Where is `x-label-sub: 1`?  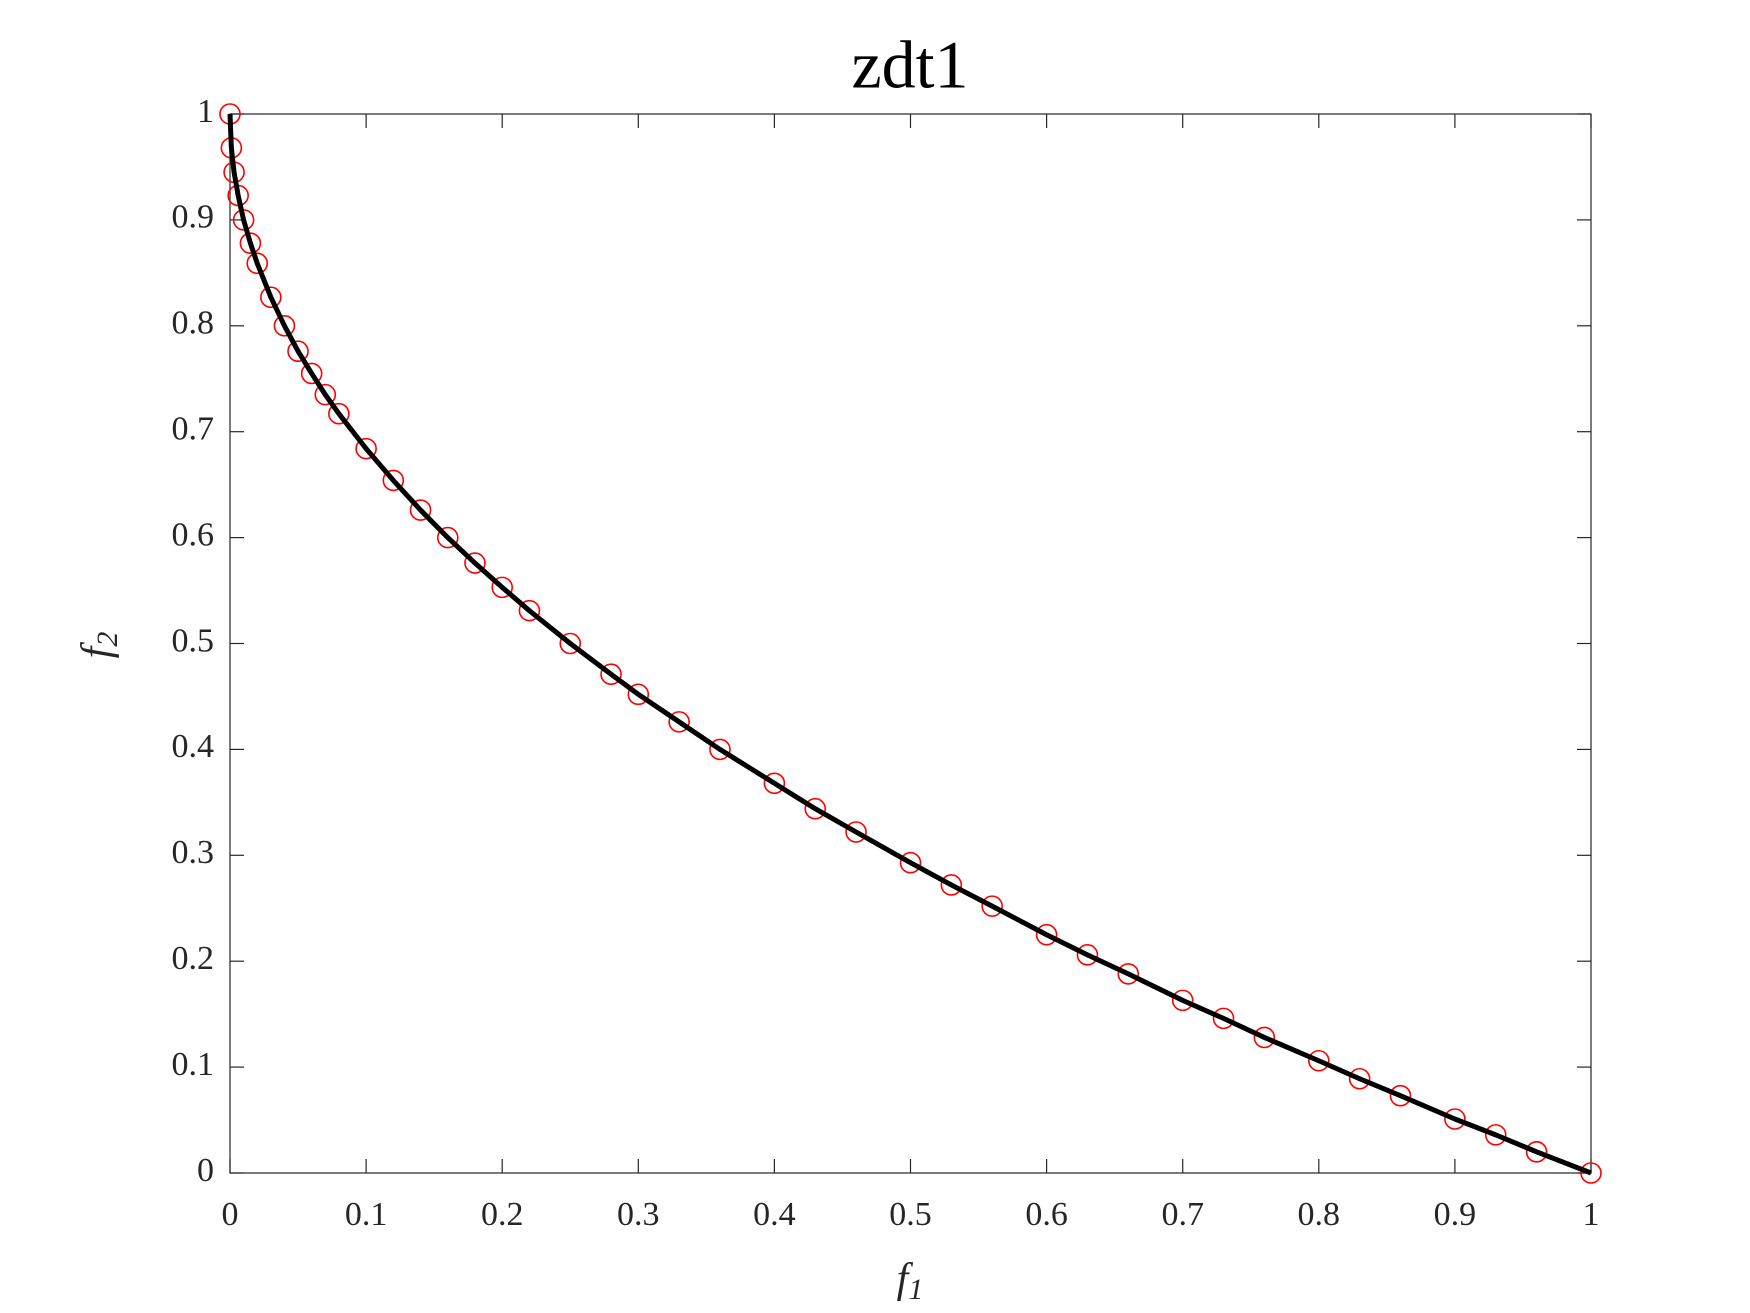
x-label-sub: 1 is located at coordinates (915, 1289).